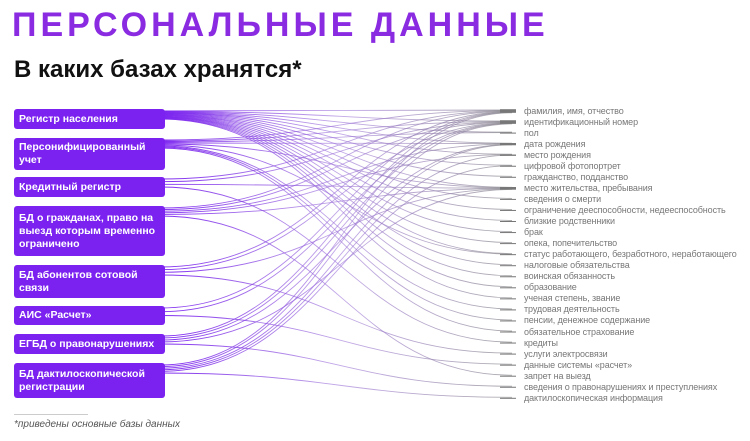  Describe the element at coordinates (572, 298) in the screenshot. I see `target-label: ученая степень, звание` at that location.